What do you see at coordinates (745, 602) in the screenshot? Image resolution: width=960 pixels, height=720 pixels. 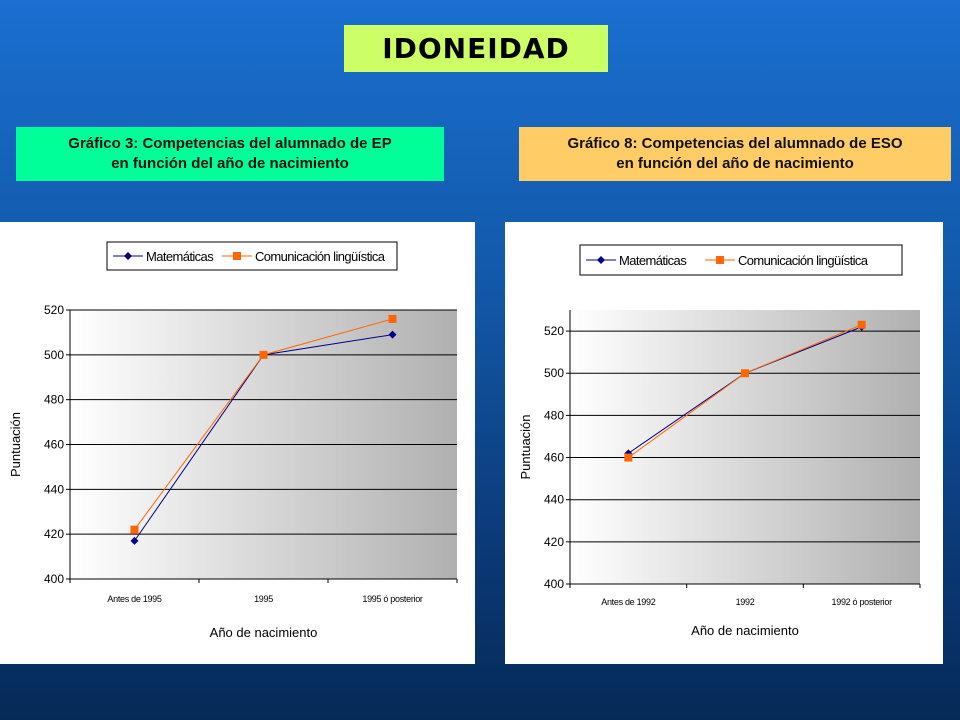 I see `x-tick-label: 1992` at bounding box center [745, 602].